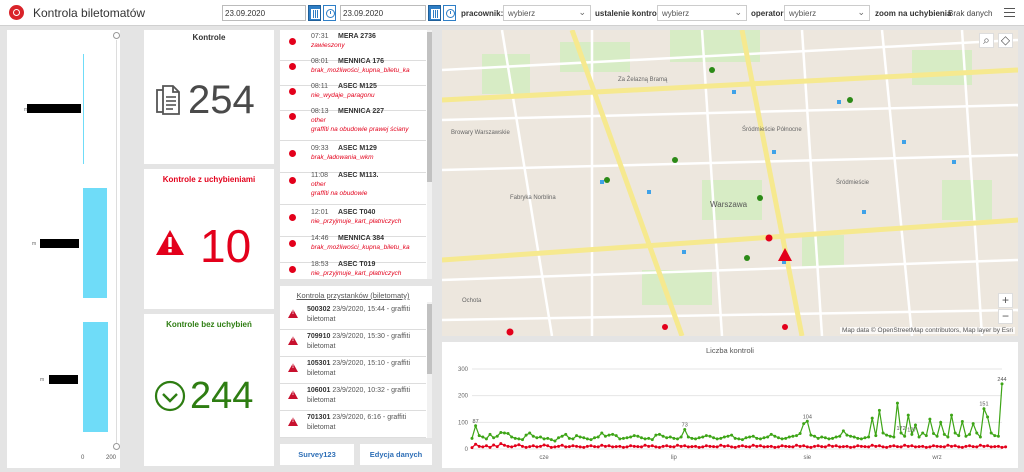 This screenshot has height=472, width=1024. I want to click on issue-marker-icon, so click(785, 254).